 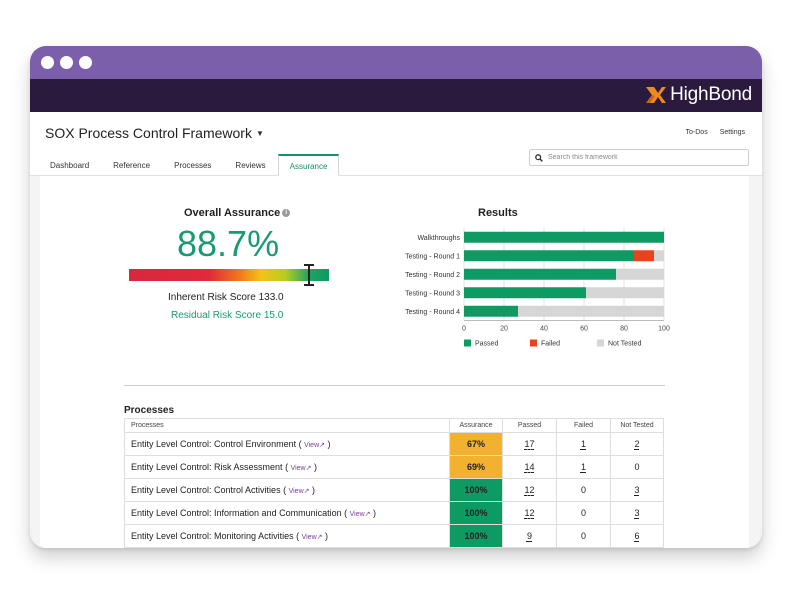 What do you see at coordinates (432, 275) in the screenshot?
I see `category-label: Testing - Round 2` at bounding box center [432, 275].